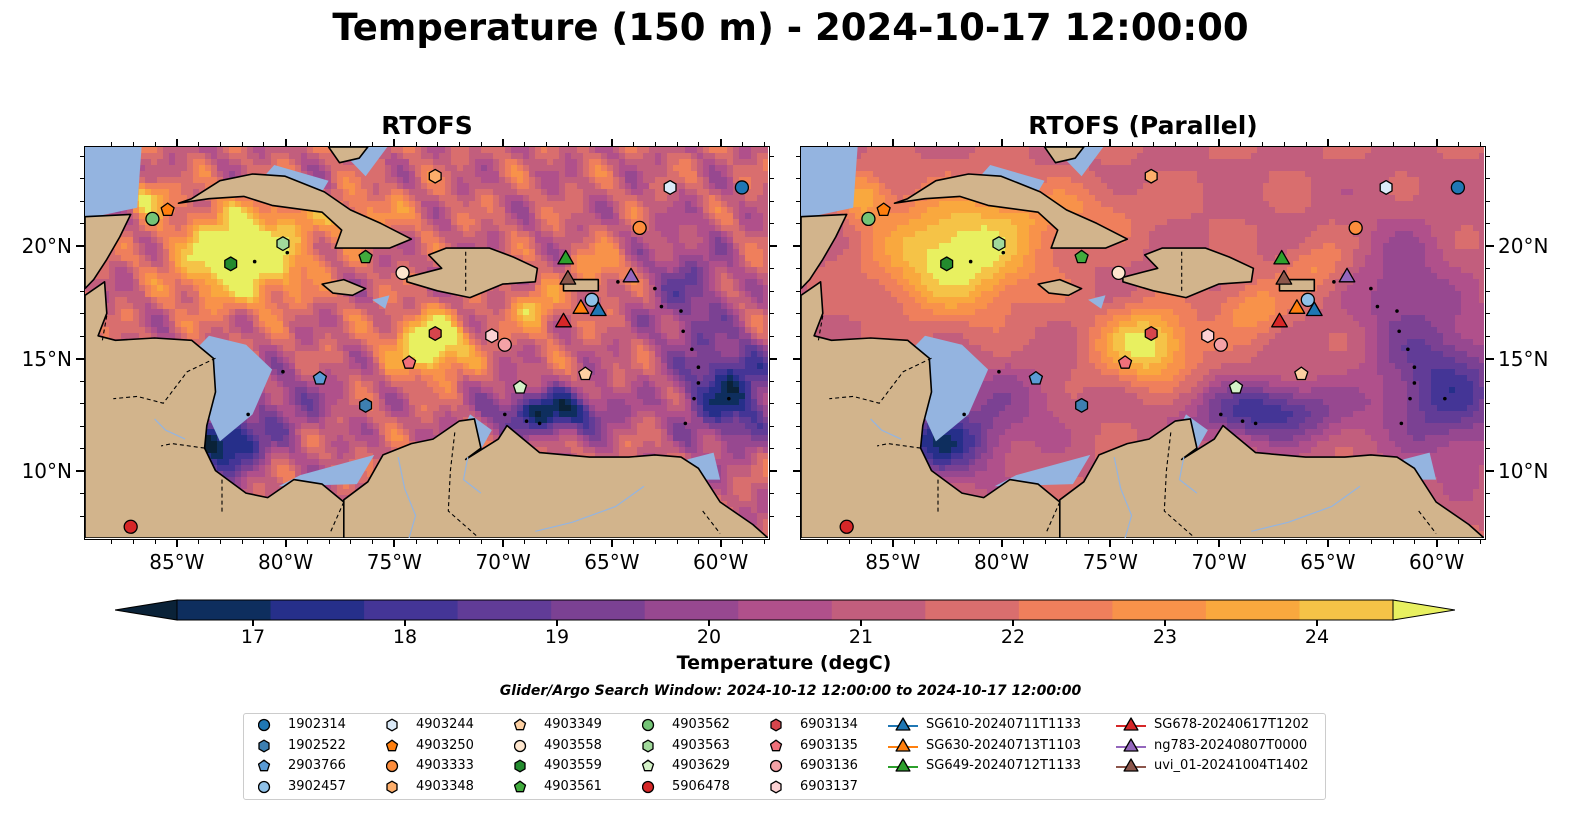  What do you see at coordinates (785, 610) in the screenshot?
I see `colorbar` at bounding box center [785, 610].